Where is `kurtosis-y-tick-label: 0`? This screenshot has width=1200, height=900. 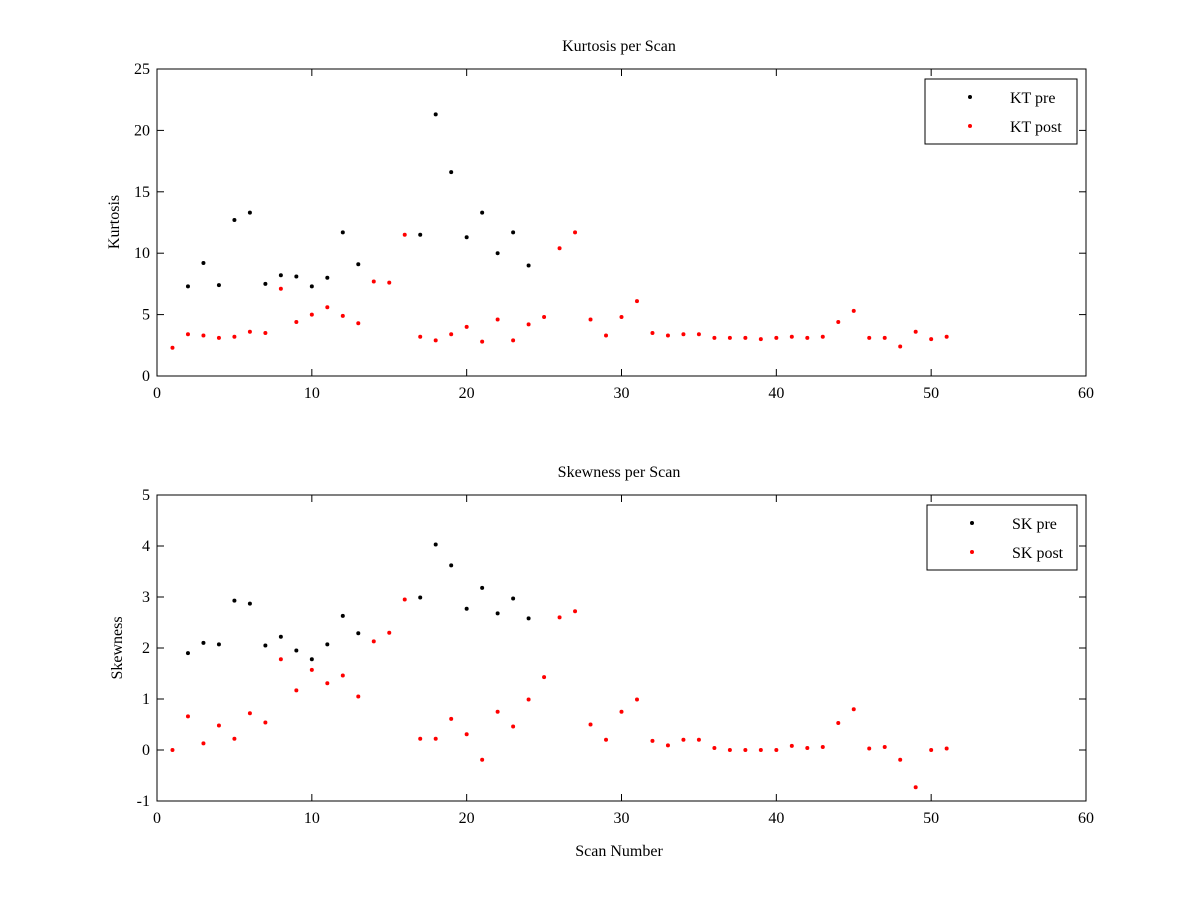
kurtosis-y-tick-label: 0 is located at coordinates (146, 376).